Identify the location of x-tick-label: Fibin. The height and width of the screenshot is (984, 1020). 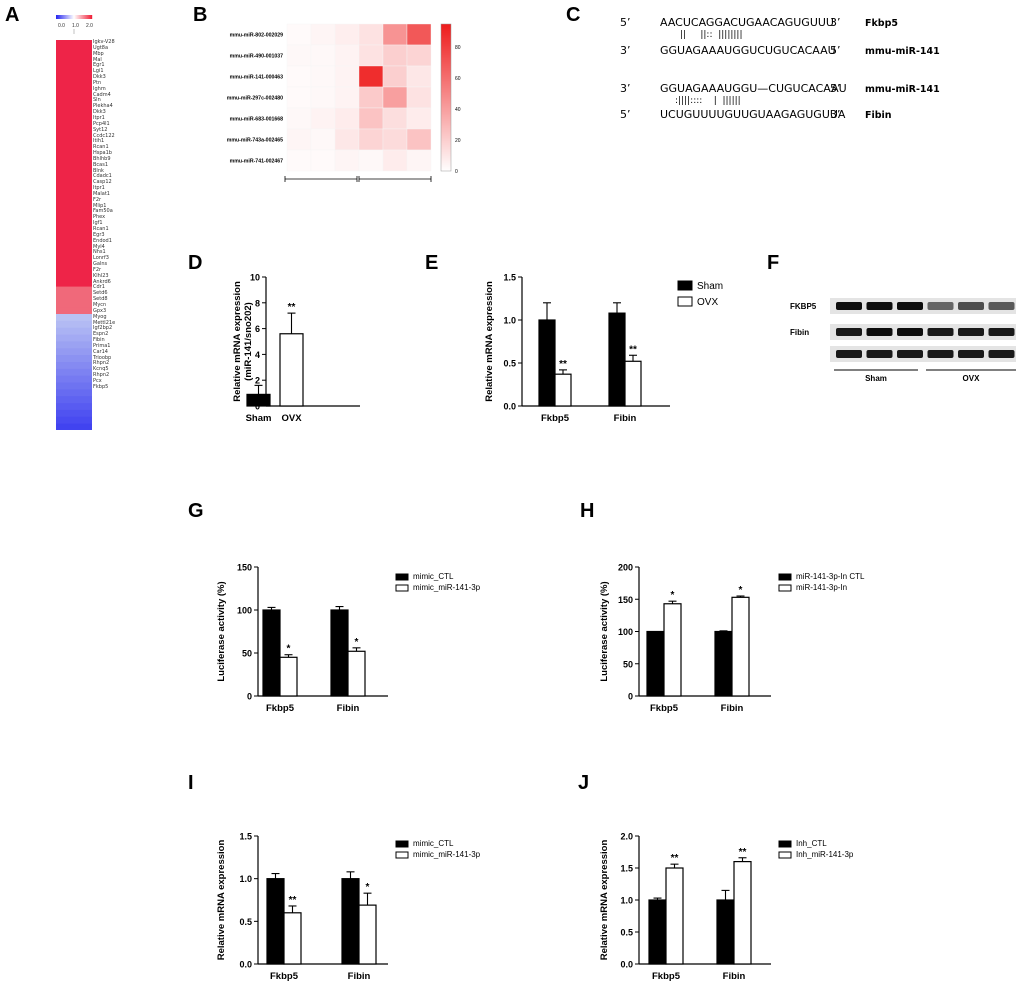
(625, 418).